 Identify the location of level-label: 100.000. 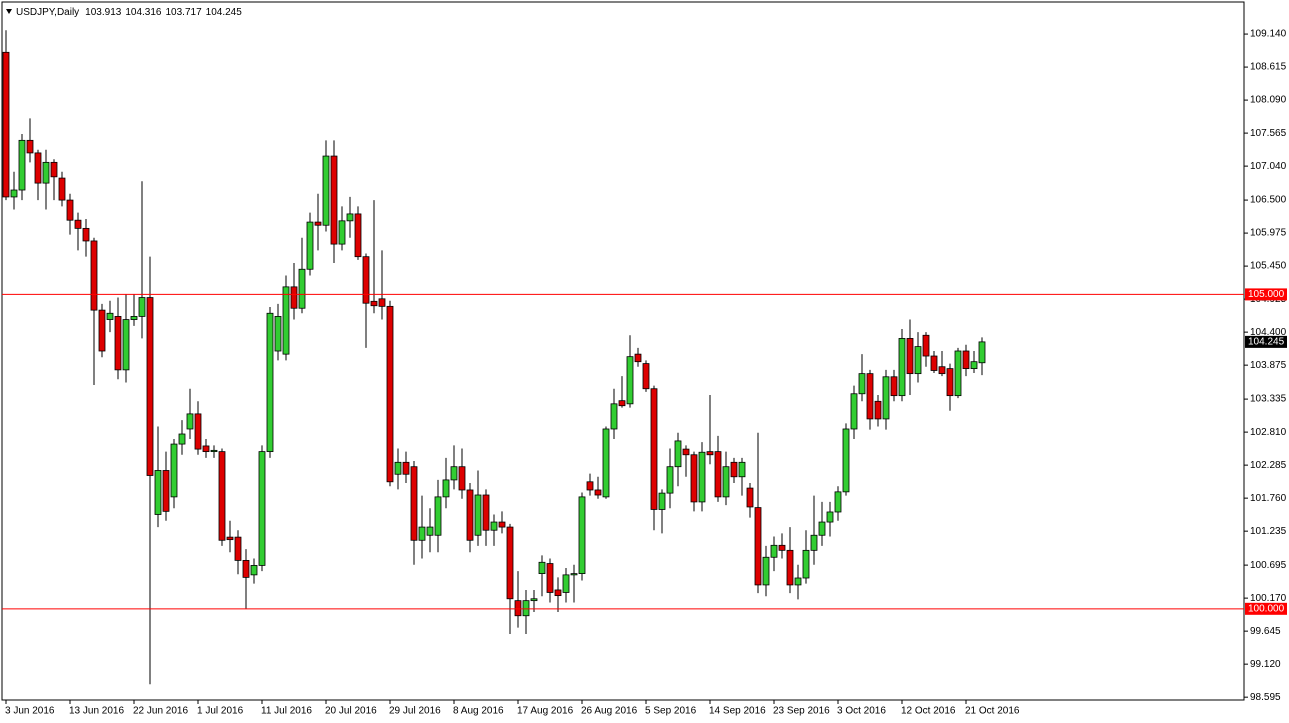
(1266, 608).